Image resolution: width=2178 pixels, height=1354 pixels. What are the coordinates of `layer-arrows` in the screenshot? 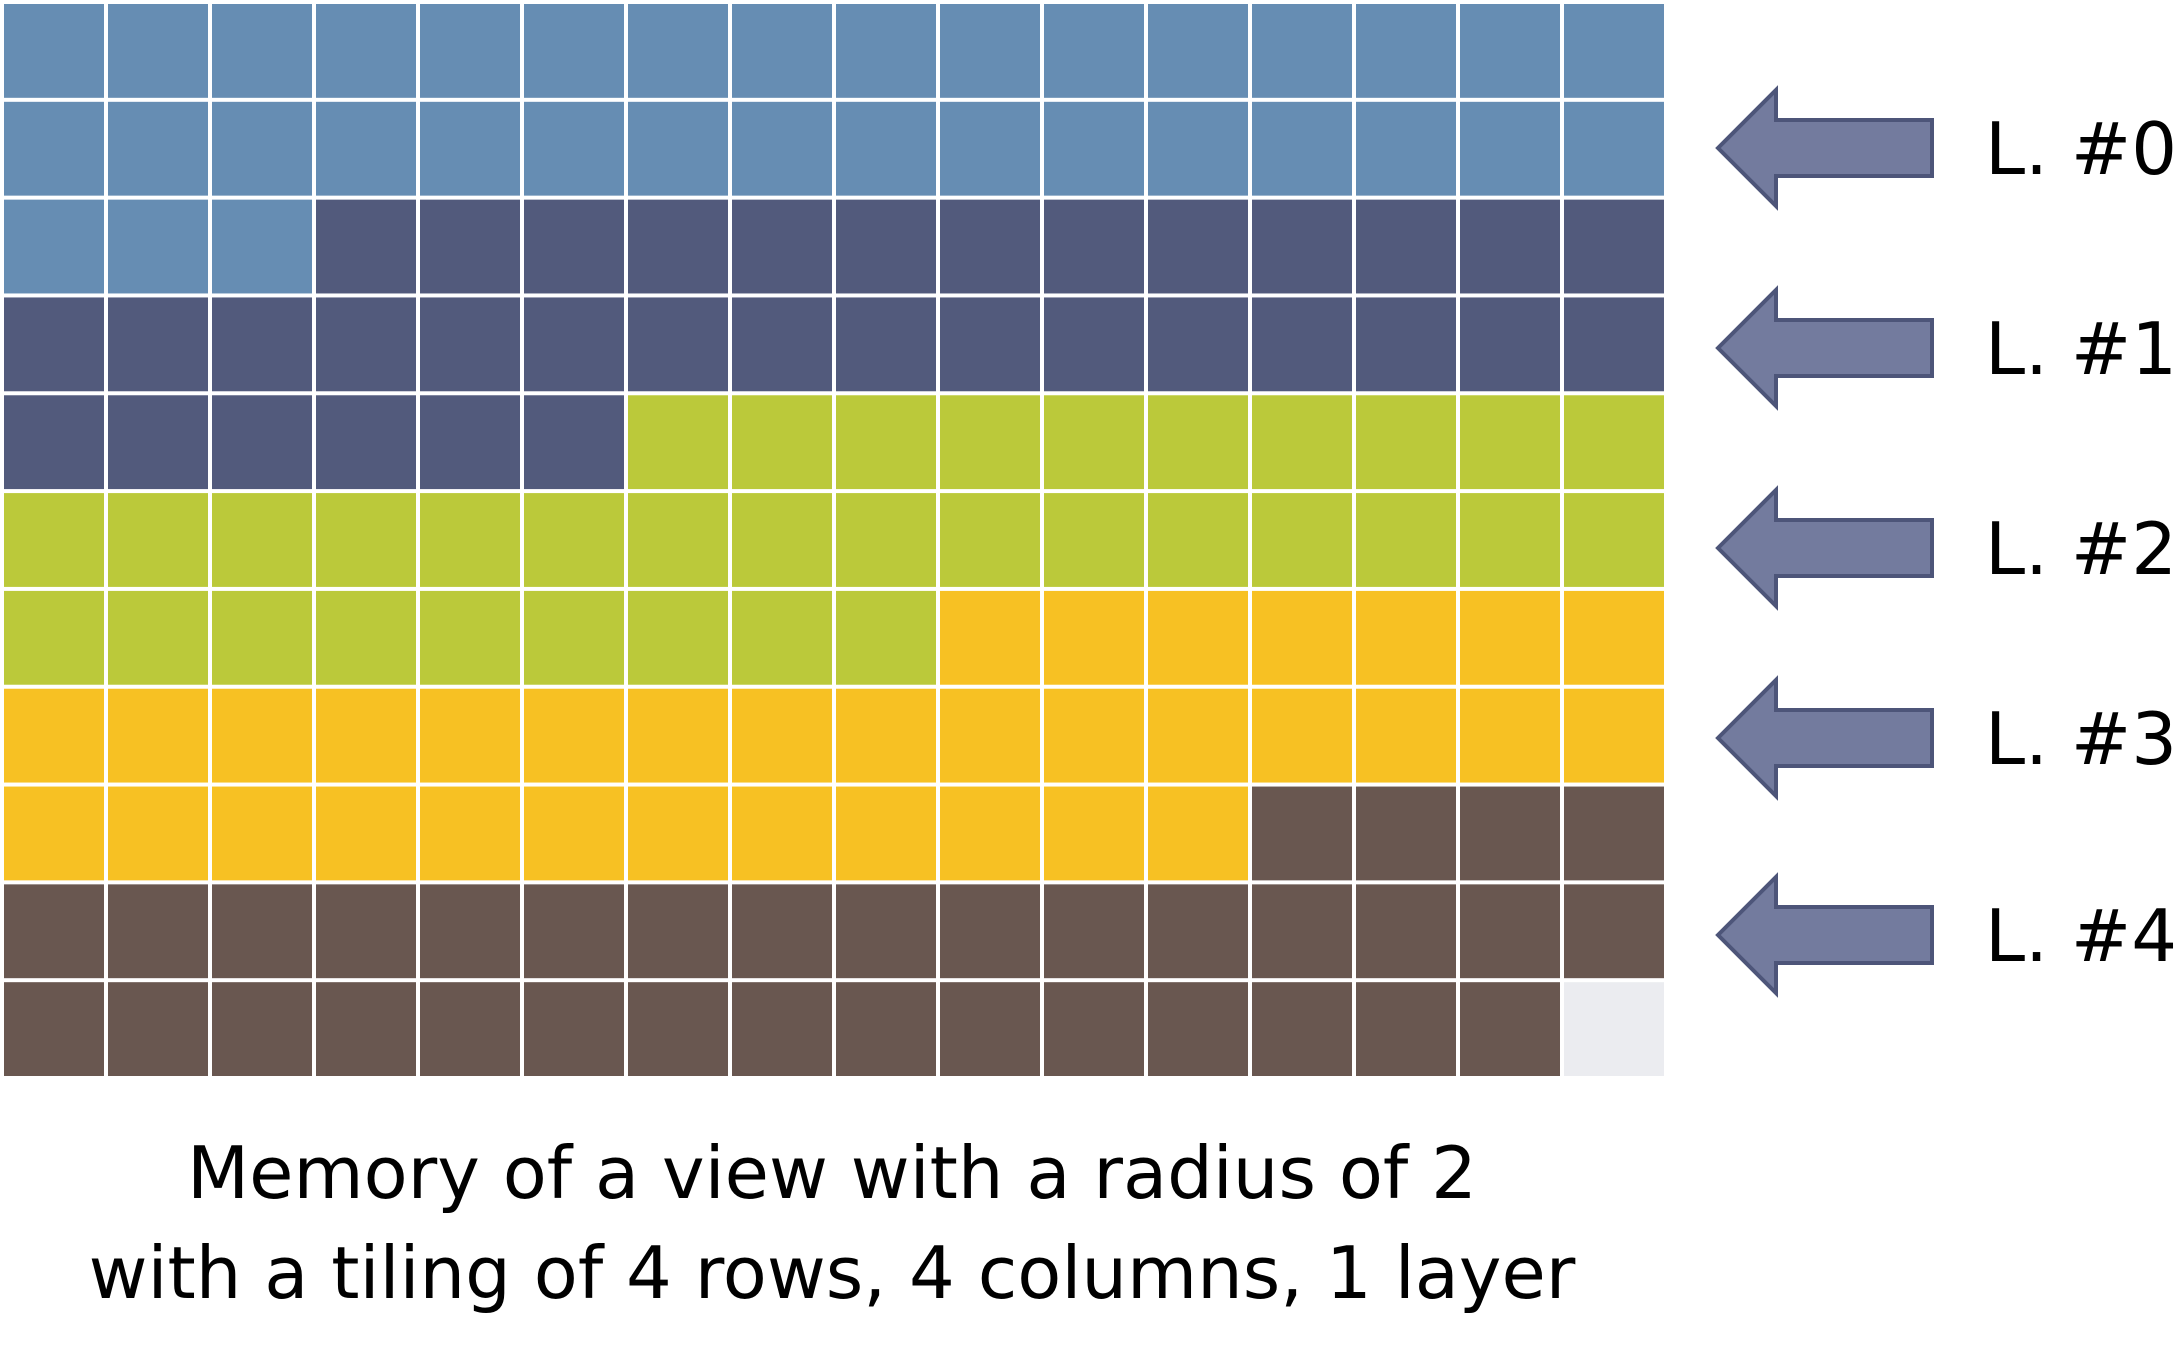 It's located at (1824, 541).